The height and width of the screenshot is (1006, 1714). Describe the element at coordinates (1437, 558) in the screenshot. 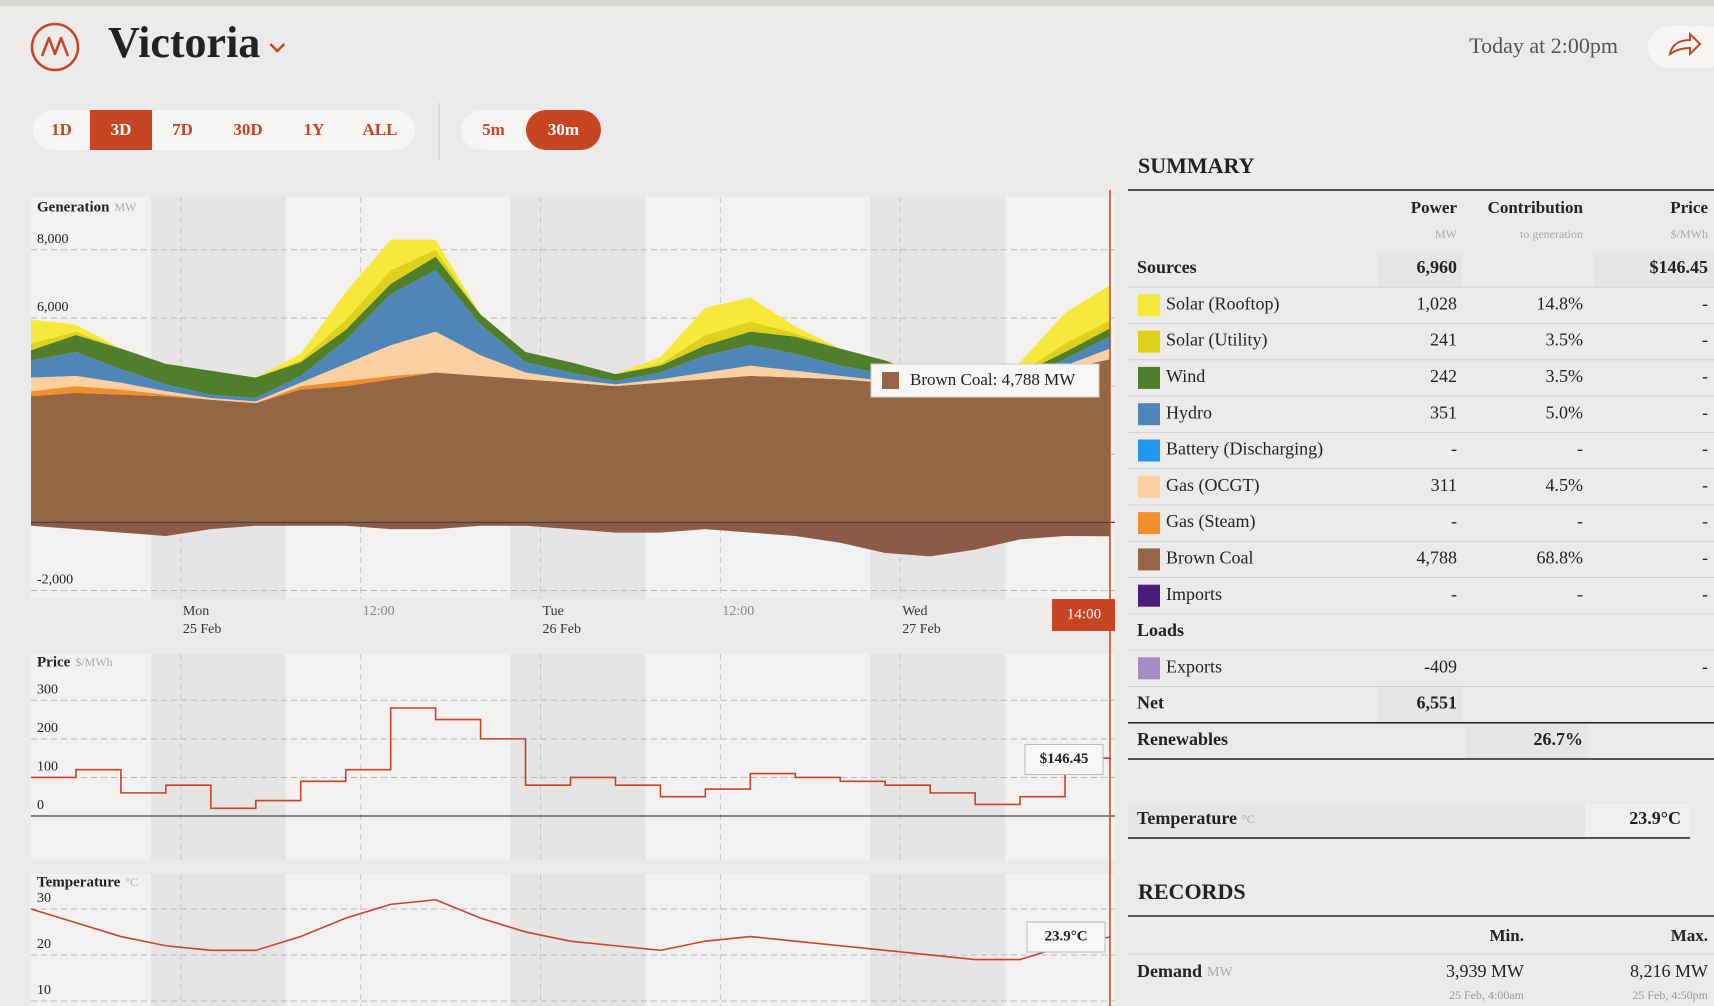

I see `table-cell: 4,788` at that location.